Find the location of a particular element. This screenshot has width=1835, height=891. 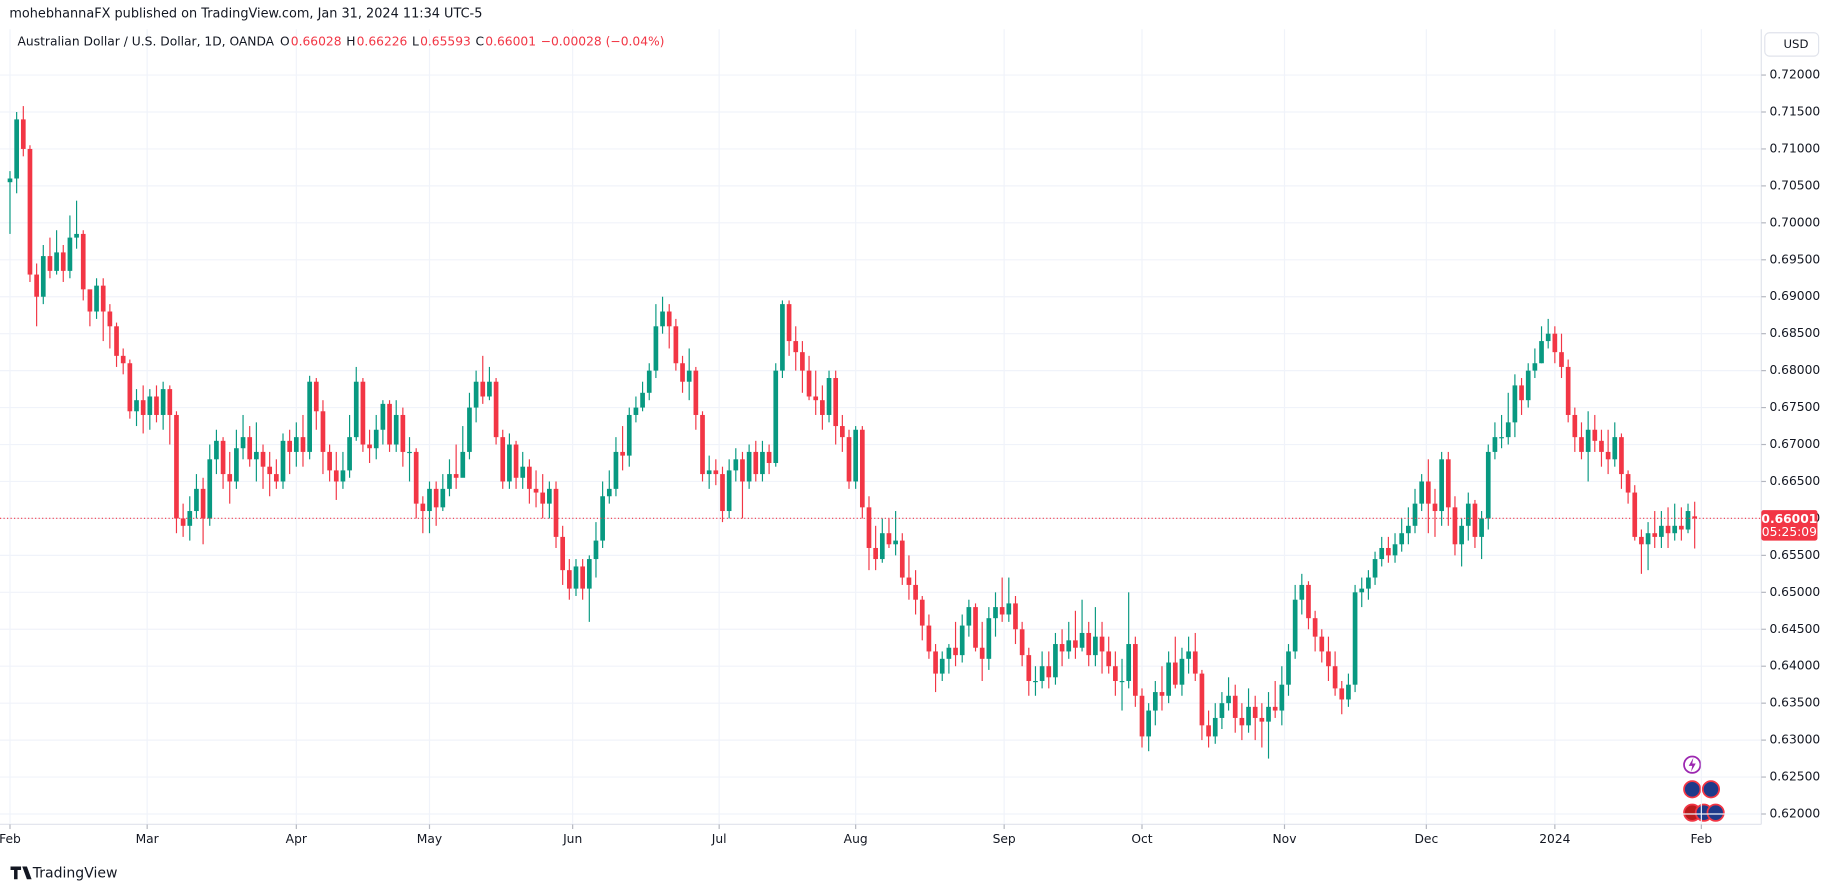

change: −0.00028 (−0.04%) is located at coordinates (603, 42).